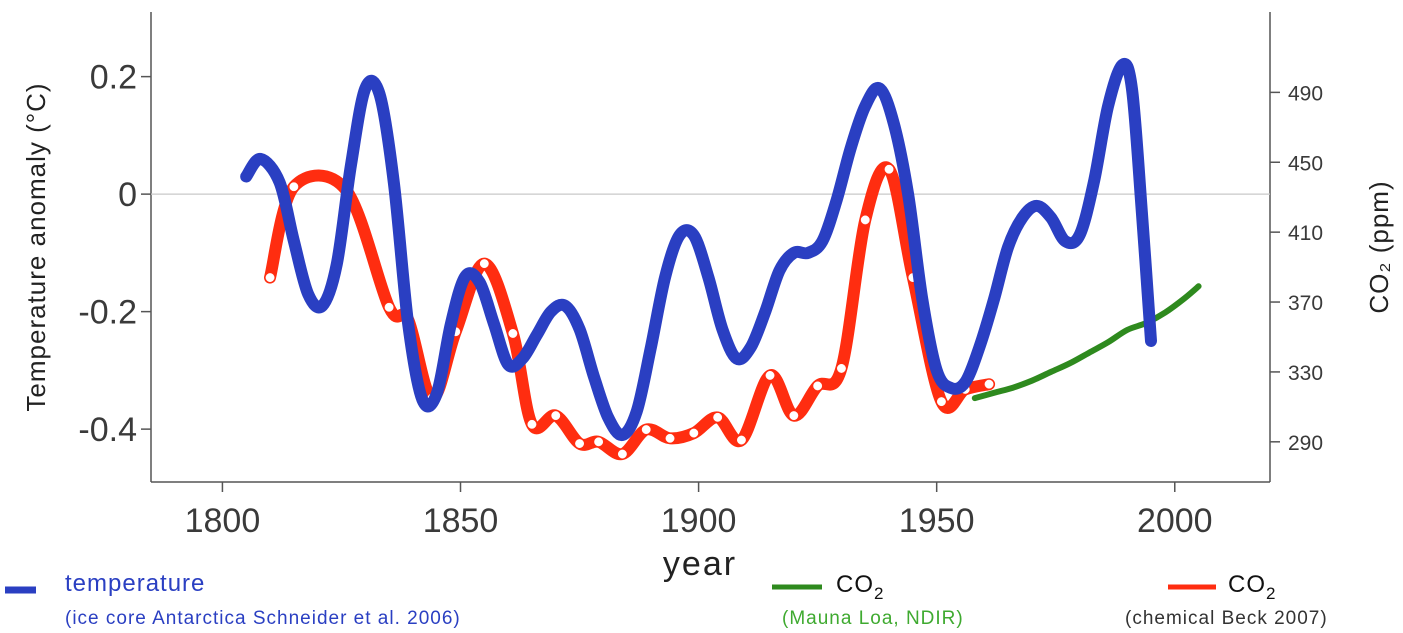 Image resolution: width=1403 pixels, height=633 pixels. I want to click on y-axis-right-label: CO₂ (ppm), so click(1379, 246).